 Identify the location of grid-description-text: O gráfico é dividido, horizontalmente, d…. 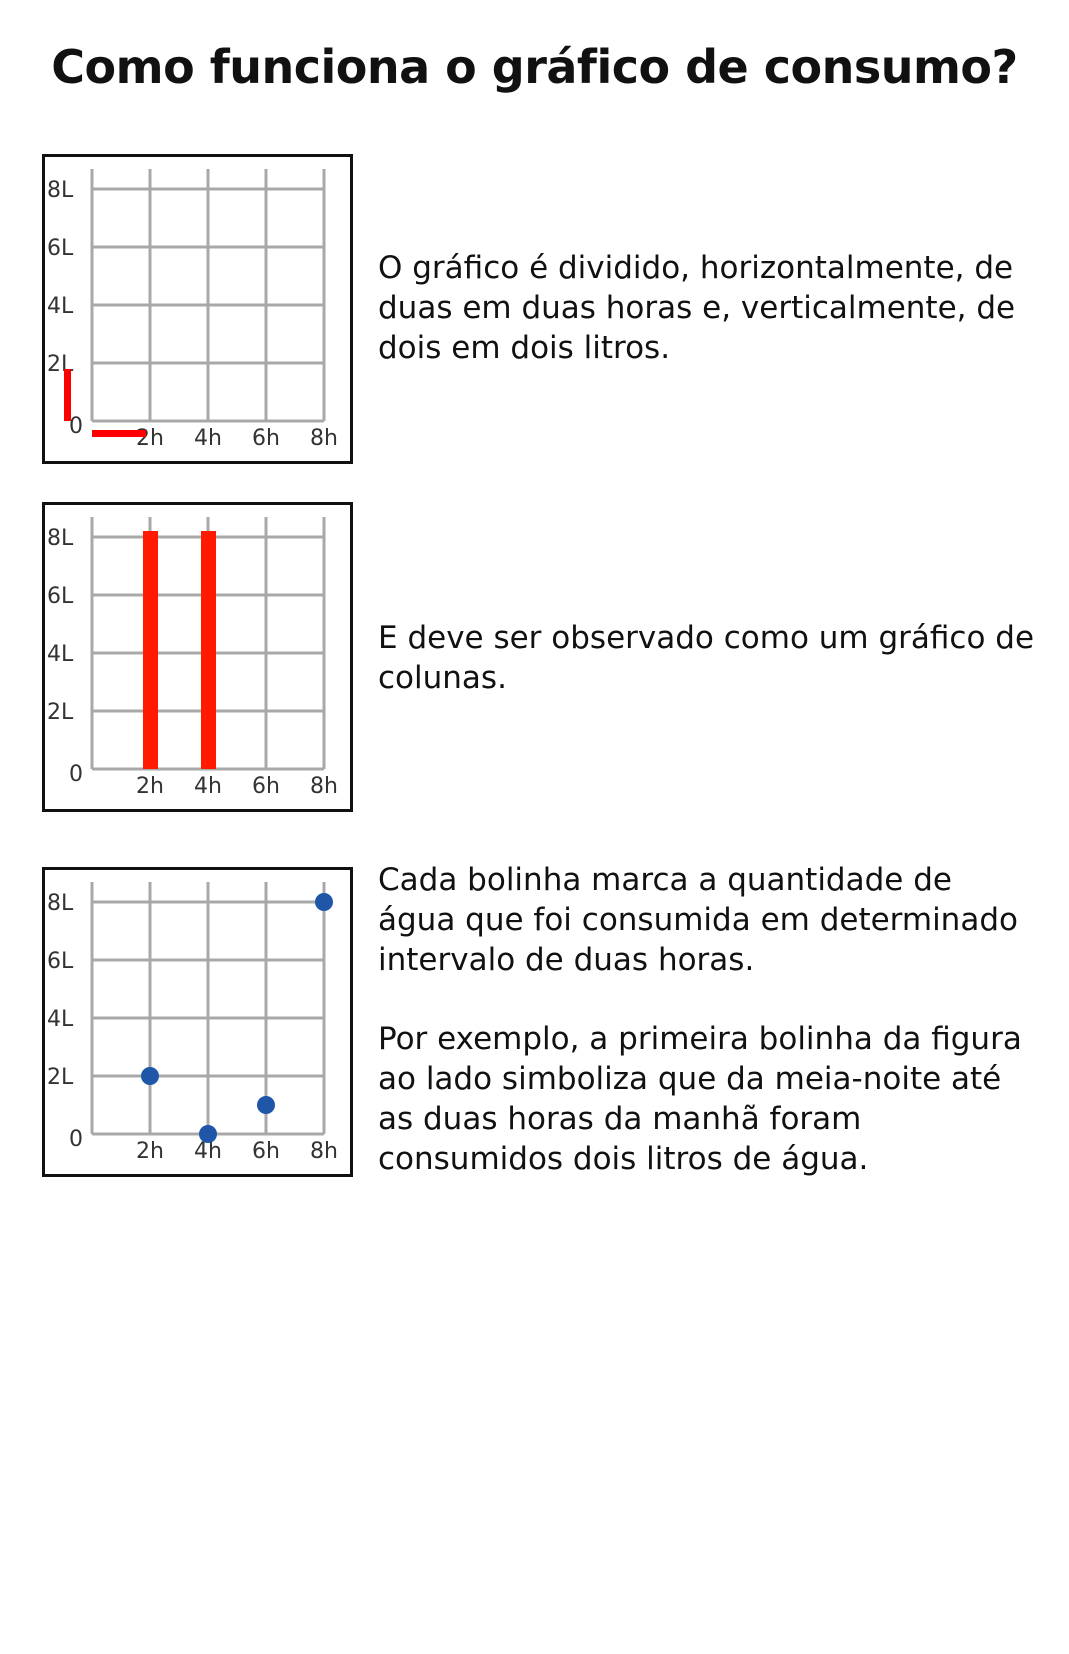
(697, 308).